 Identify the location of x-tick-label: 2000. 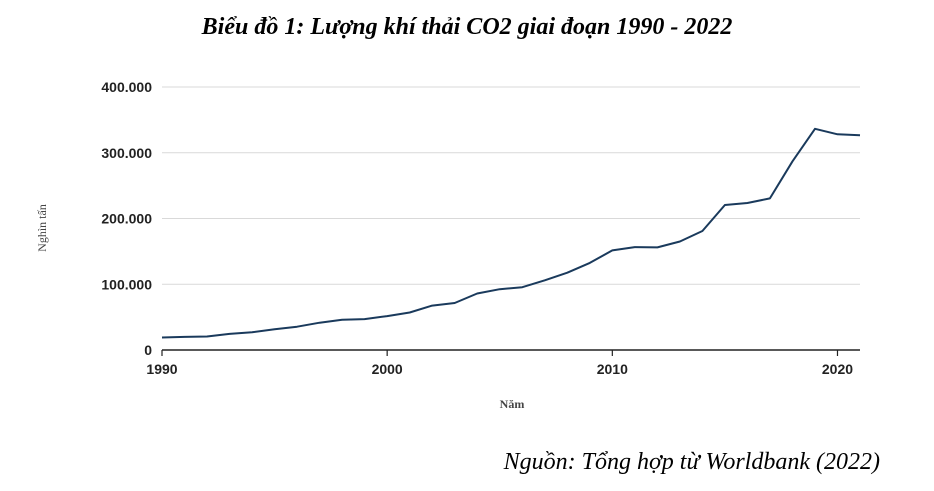
(387, 369).